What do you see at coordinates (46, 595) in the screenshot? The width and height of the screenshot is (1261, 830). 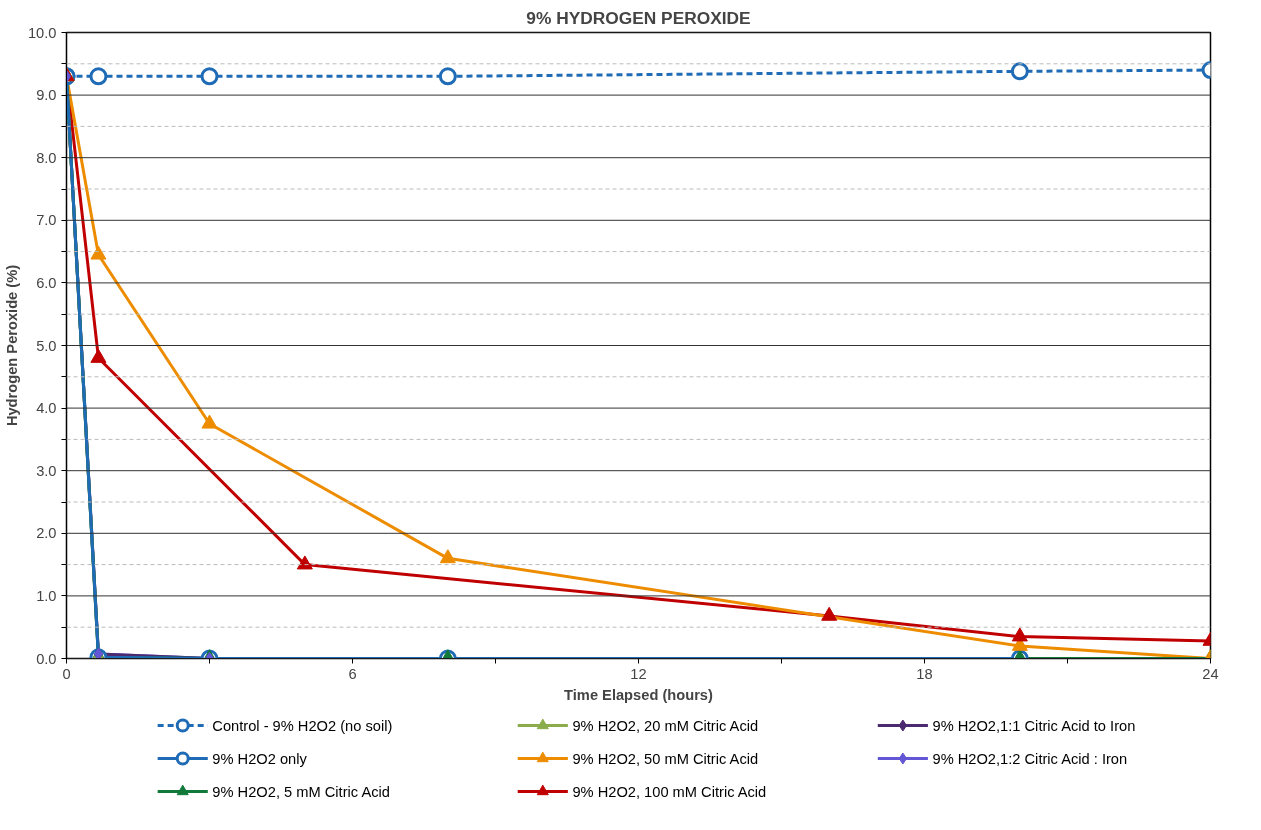 I see `y-tick-label: 1.0` at bounding box center [46, 595].